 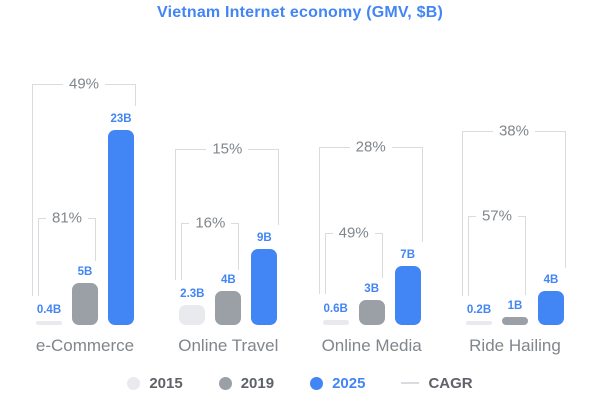 I want to click on bar-2025-e-commerce, so click(x=121, y=227).